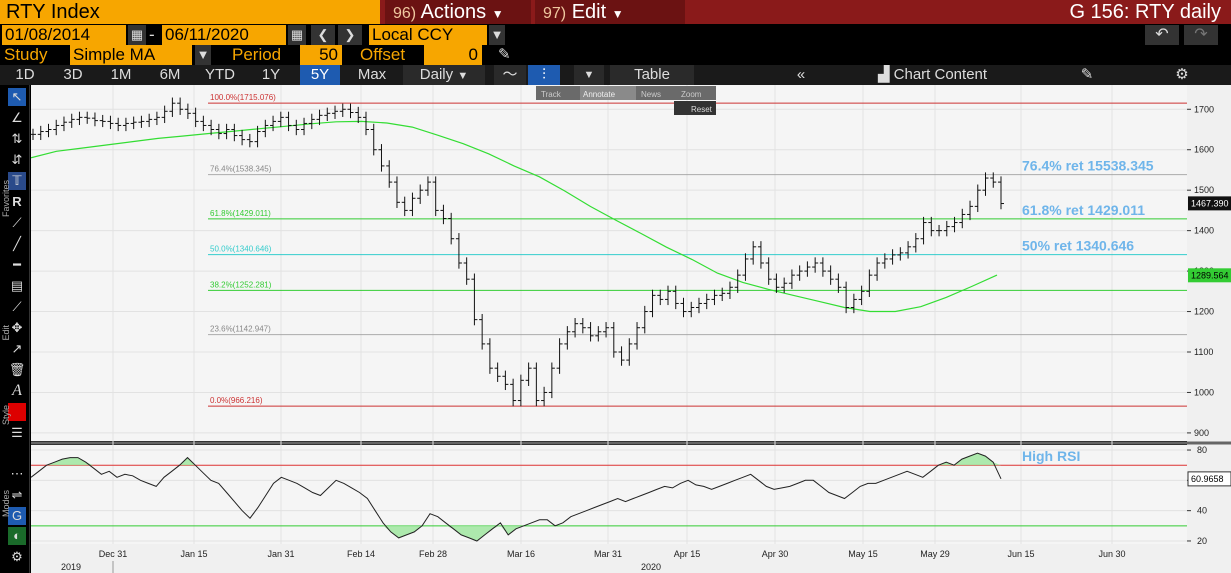 The image size is (1231, 573). I want to click on prev-period-icon: ❮, so click(323, 35).